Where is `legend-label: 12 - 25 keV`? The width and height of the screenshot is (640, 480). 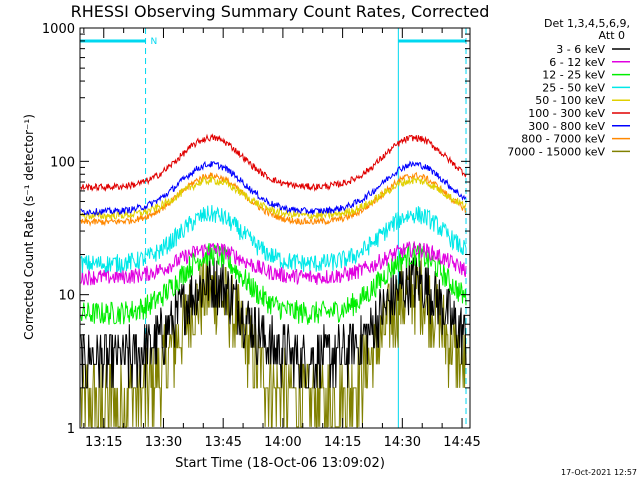 legend-label: 12 - 25 keV is located at coordinates (573, 75).